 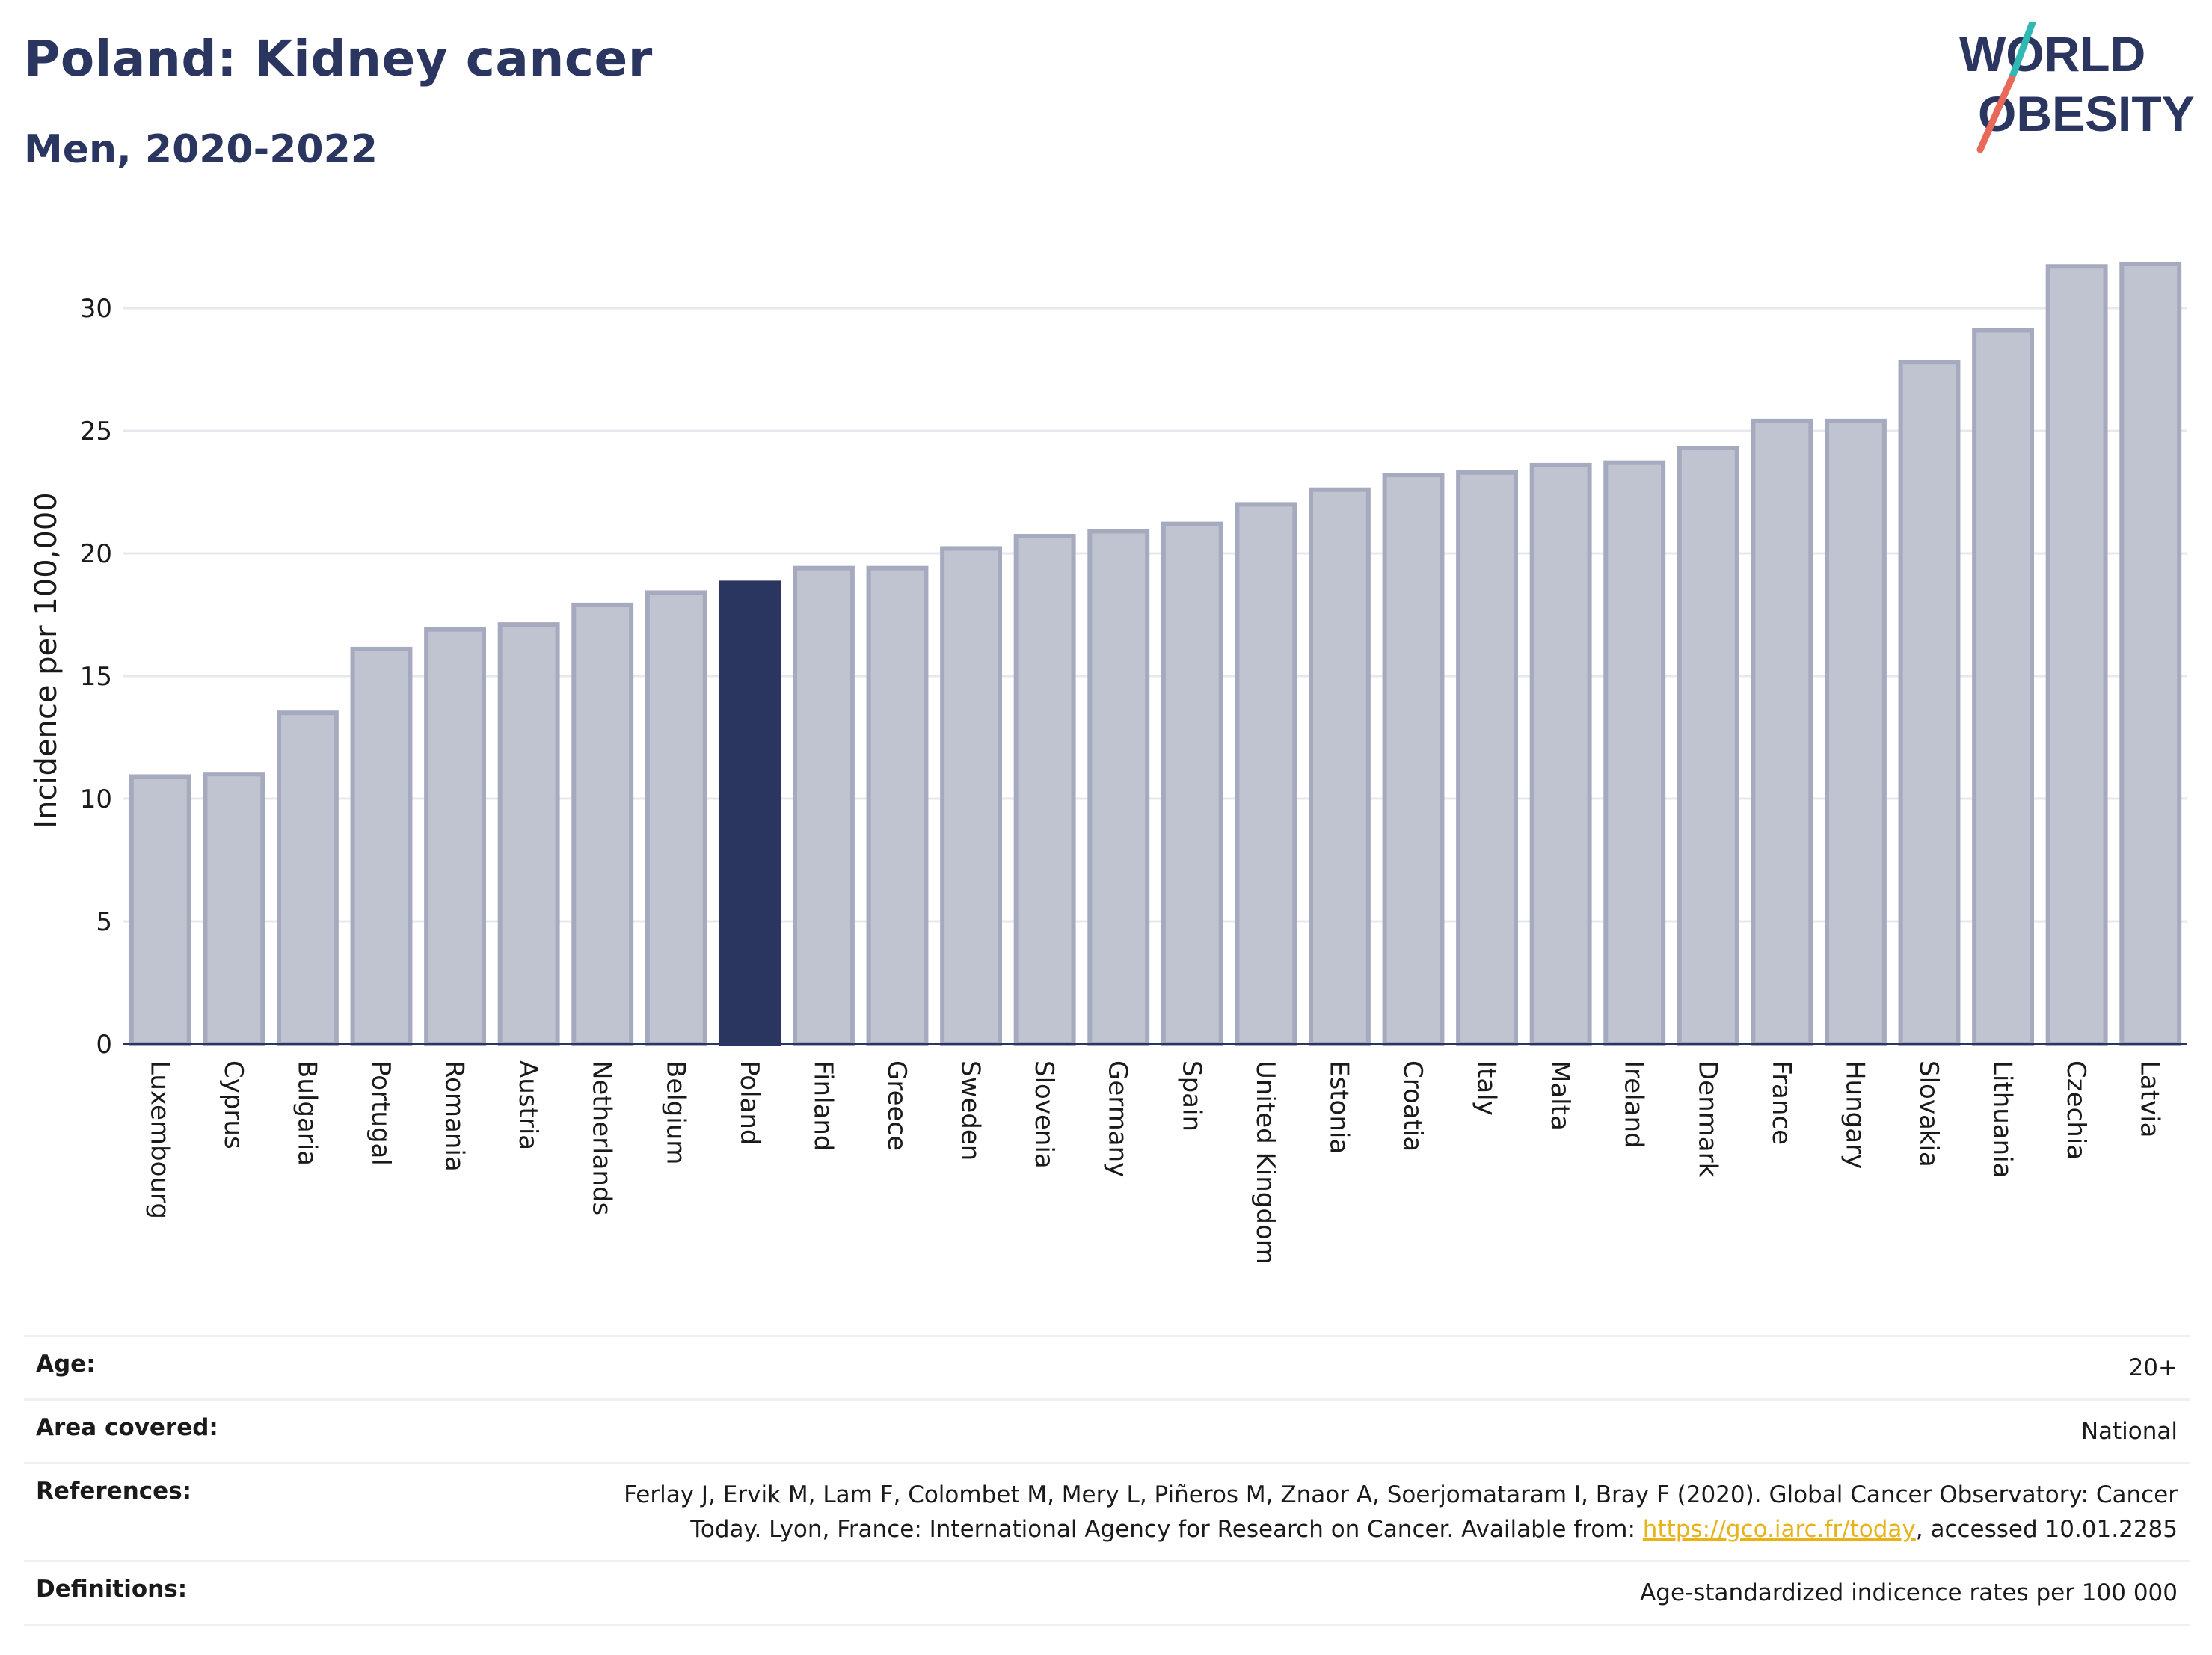 What do you see at coordinates (1634, 753) in the screenshot?
I see `bar-ireland` at bounding box center [1634, 753].